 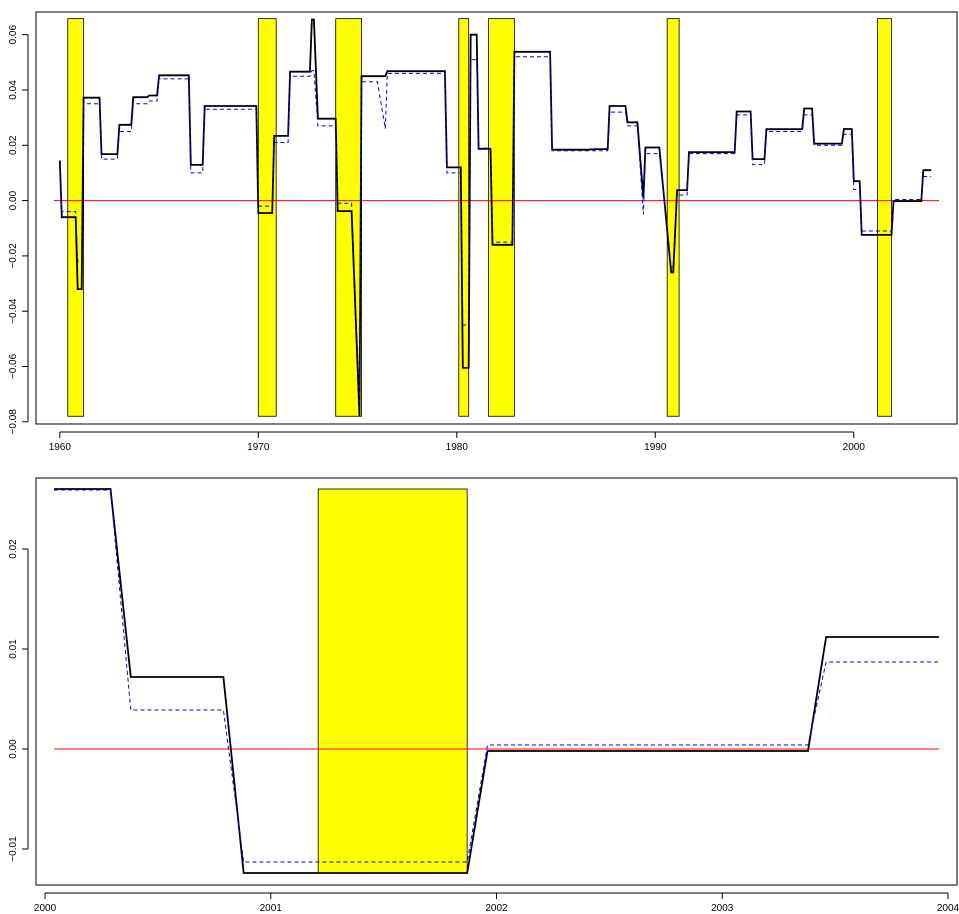 I want to click on y-tick-label: −0.04, so click(x=13, y=311).